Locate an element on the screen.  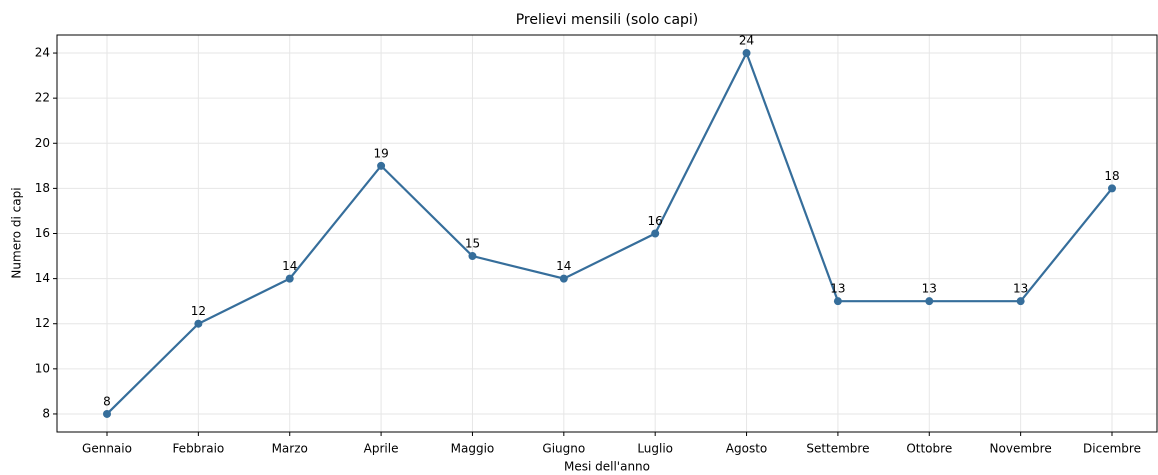
y-tick-label: 8 is located at coordinates (46, 413).